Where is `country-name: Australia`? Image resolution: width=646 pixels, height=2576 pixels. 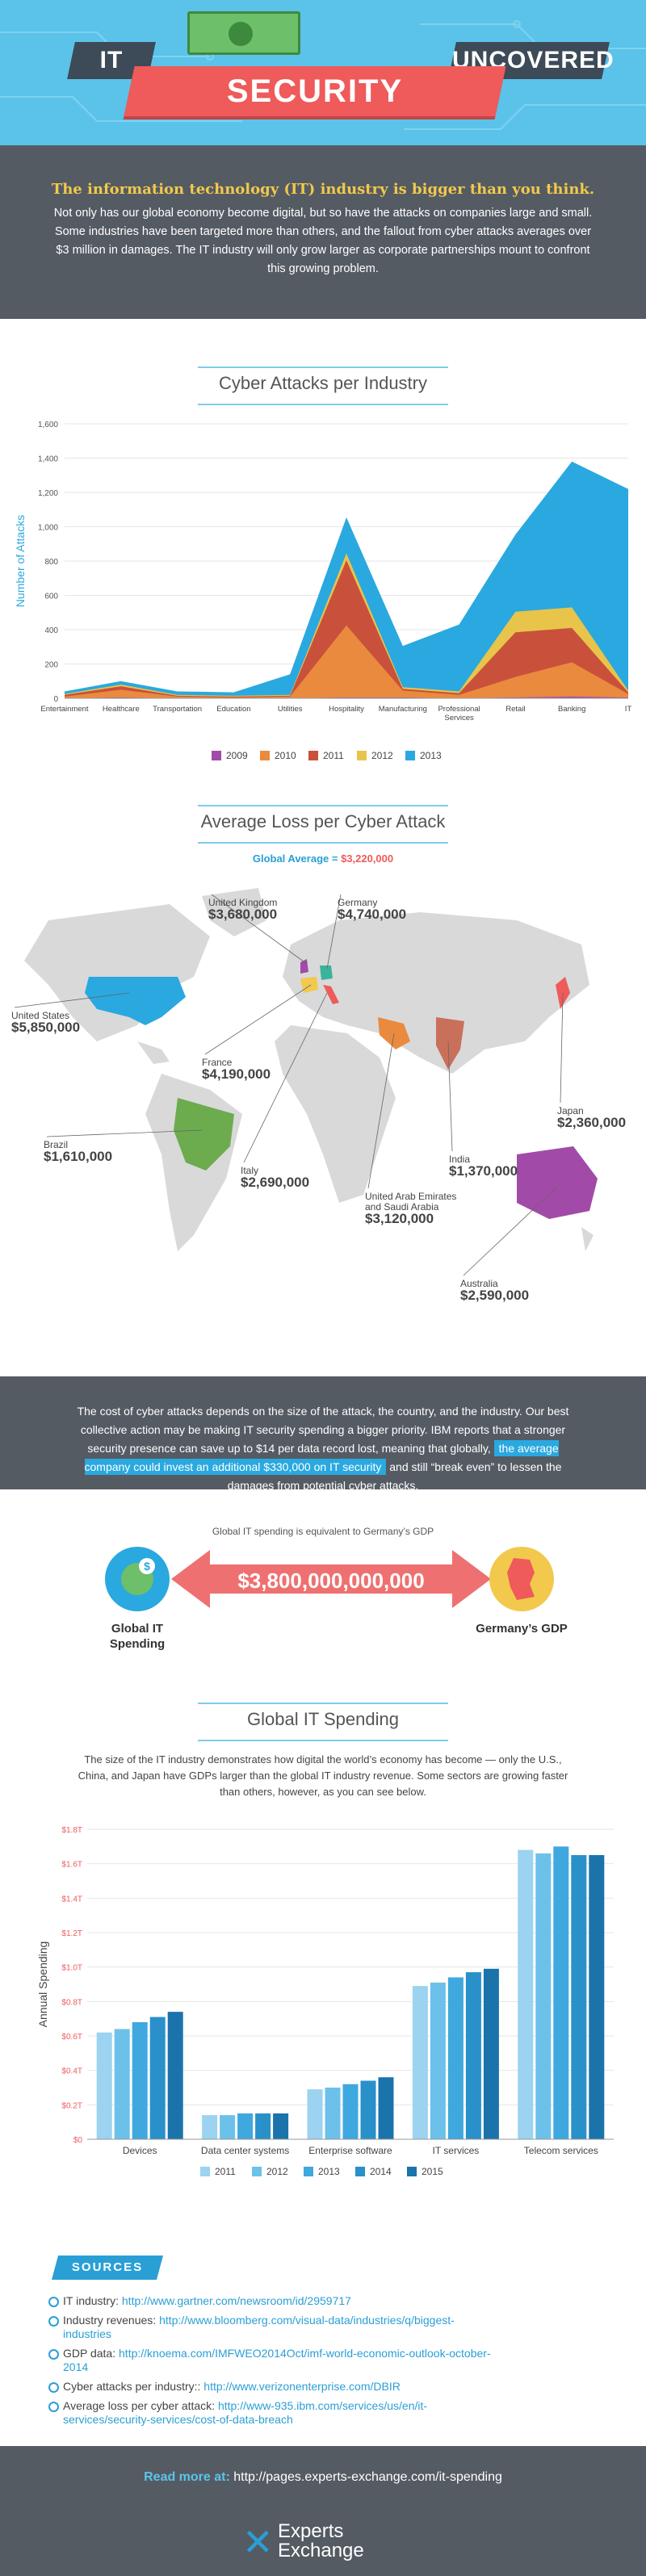
country-name: Australia is located at coordinates (479, 1283).